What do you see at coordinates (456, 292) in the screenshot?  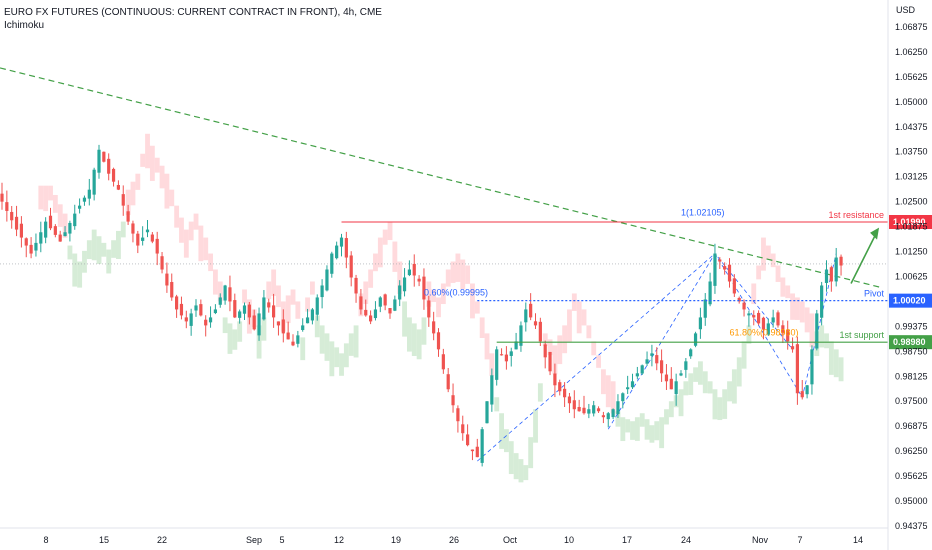 I see `fib-annotation: 0.60%(0.99995)` at bounding box center [456, 292].